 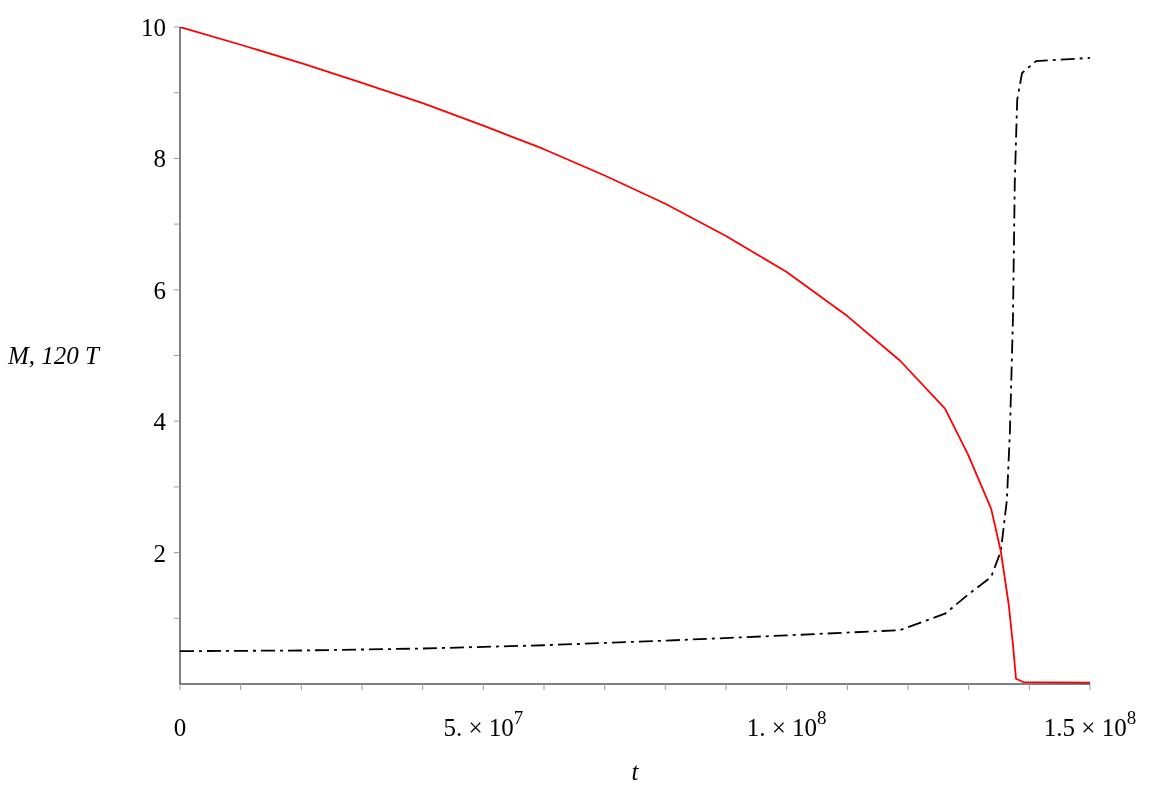 I want to click on y-tick-label: 8, so click(x=159, y=159).